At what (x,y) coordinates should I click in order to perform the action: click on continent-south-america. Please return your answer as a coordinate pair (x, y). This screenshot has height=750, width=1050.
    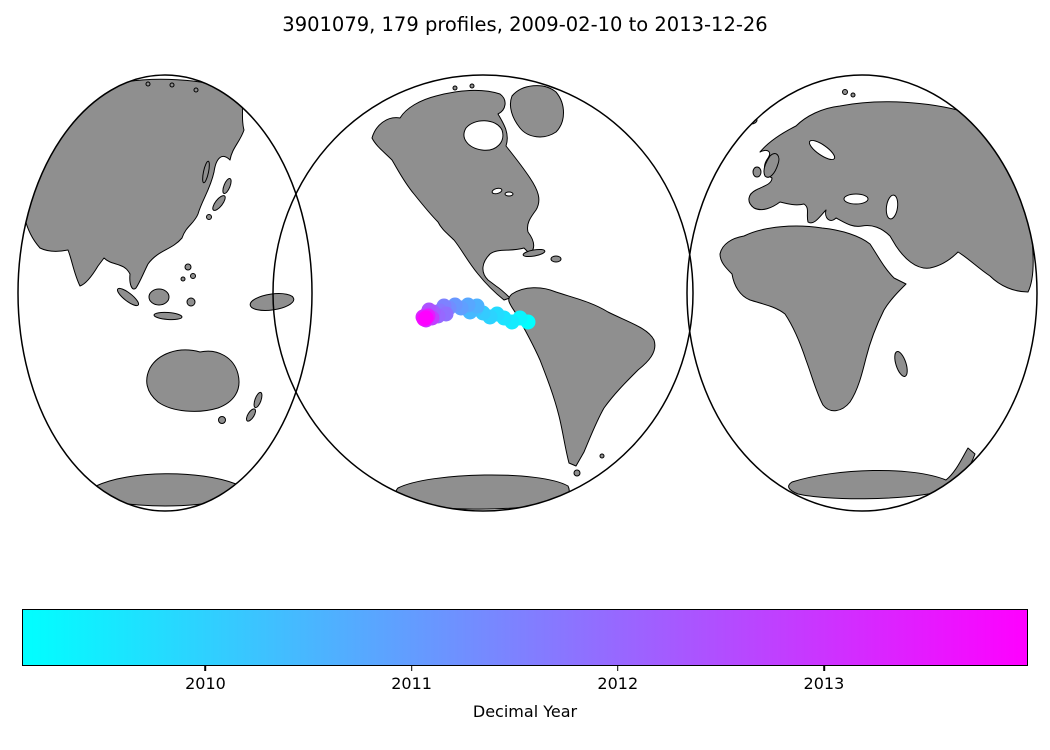
    Looking at the image, I should click on (582, 377).